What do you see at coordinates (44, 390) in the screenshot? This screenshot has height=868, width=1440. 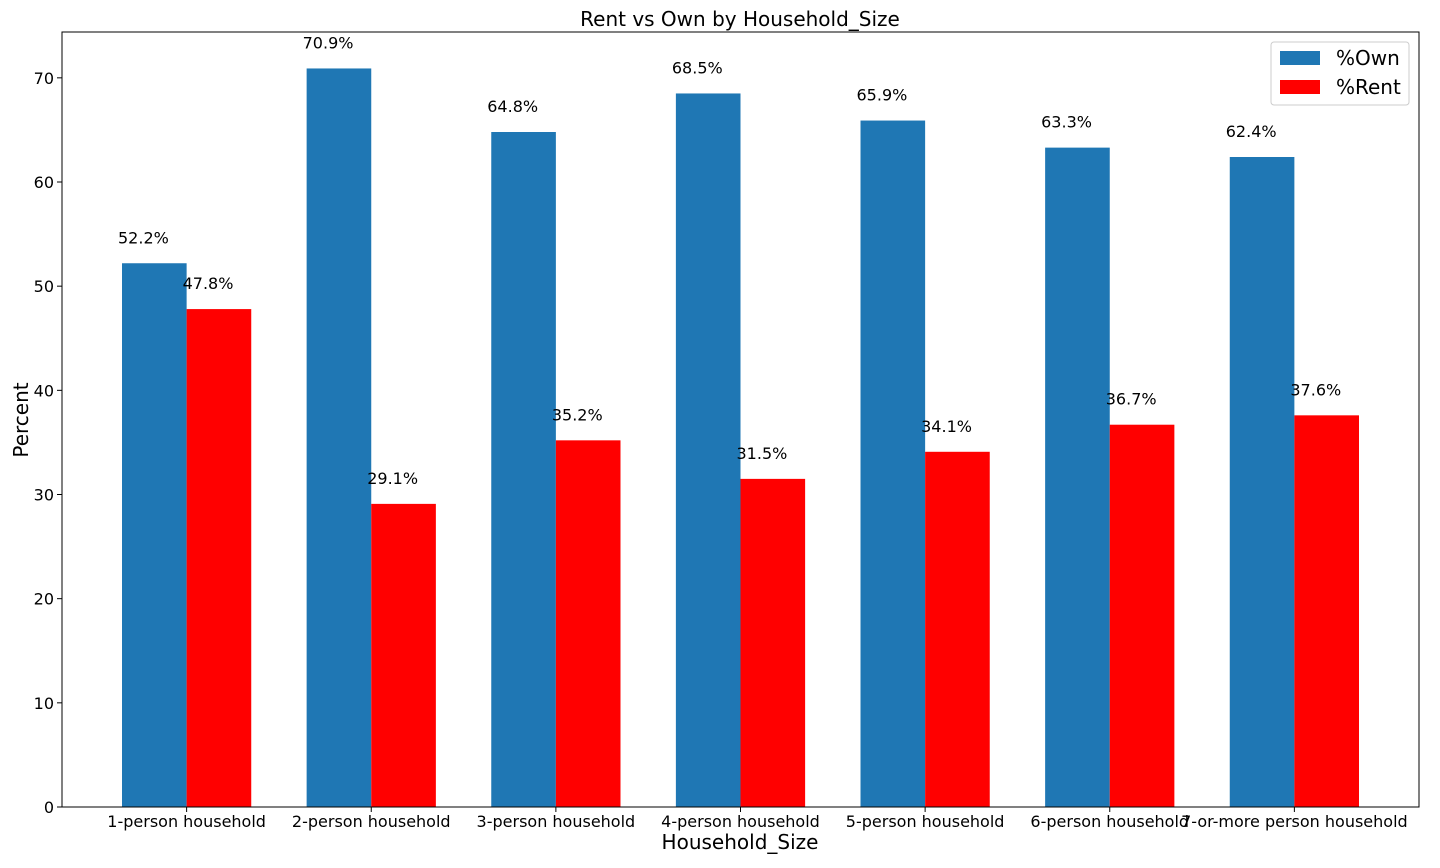 I see `y-tick-label: 40` at bounding box center [44, 390].